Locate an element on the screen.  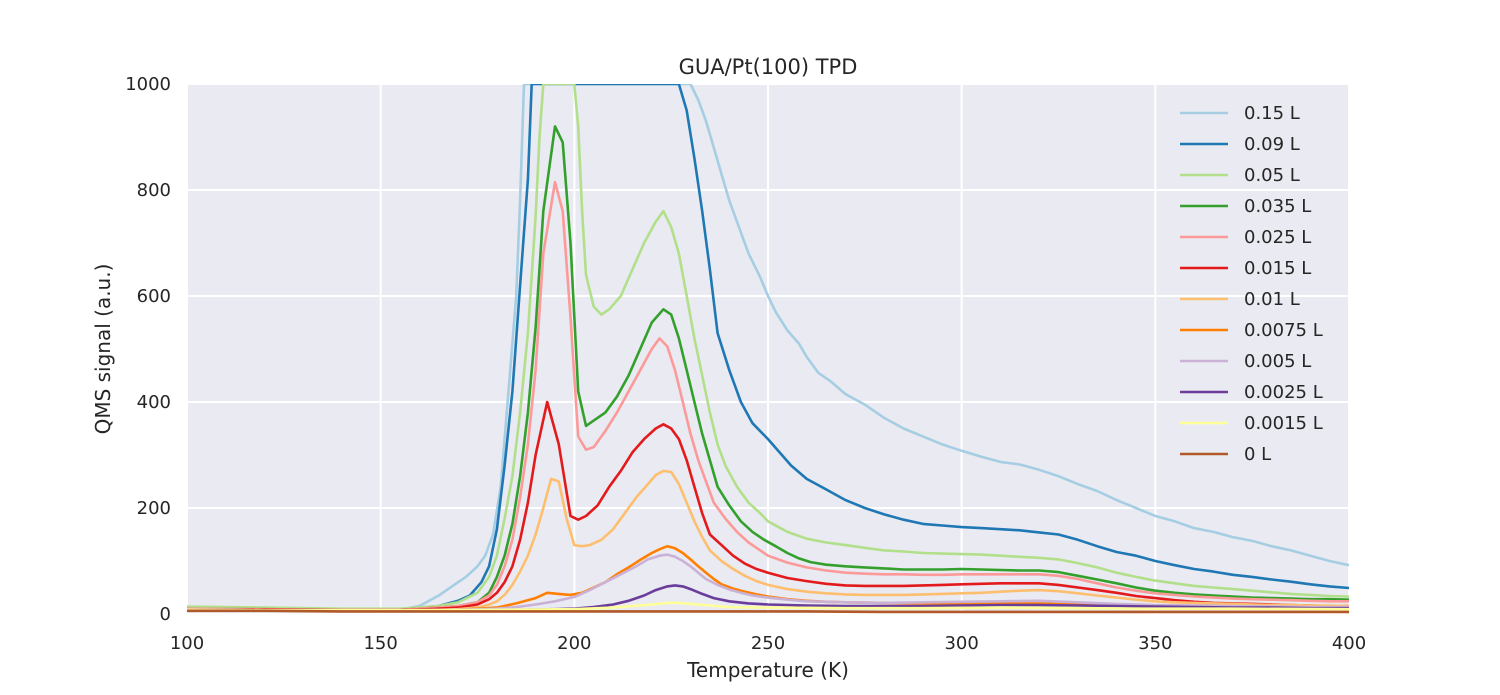
x-tick-label: 150 is located at coordinates (380, 643).